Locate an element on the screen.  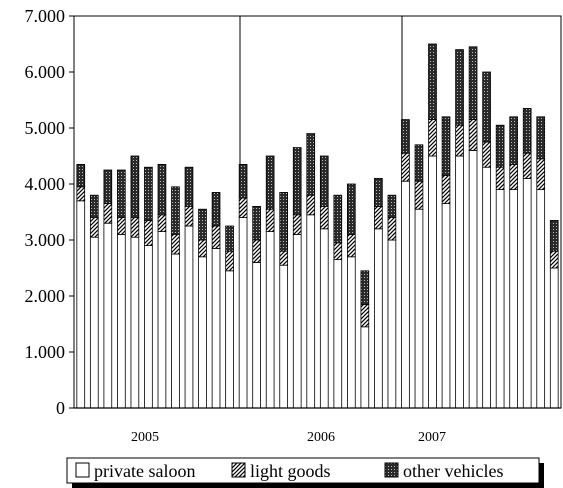
y-tick-label: 7.000 is located at coordinates (45, 16).